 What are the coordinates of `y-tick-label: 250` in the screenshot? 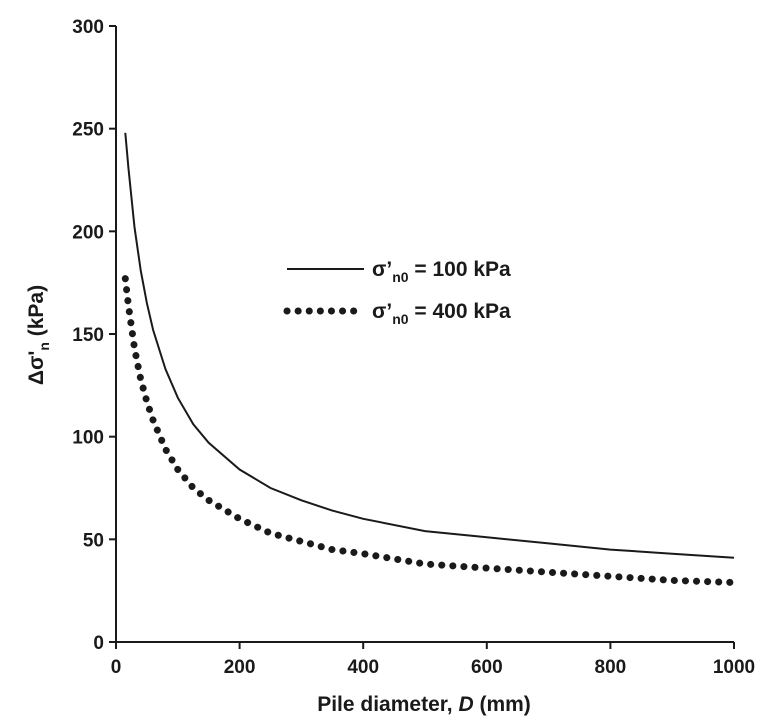 It's located at (88, 130).